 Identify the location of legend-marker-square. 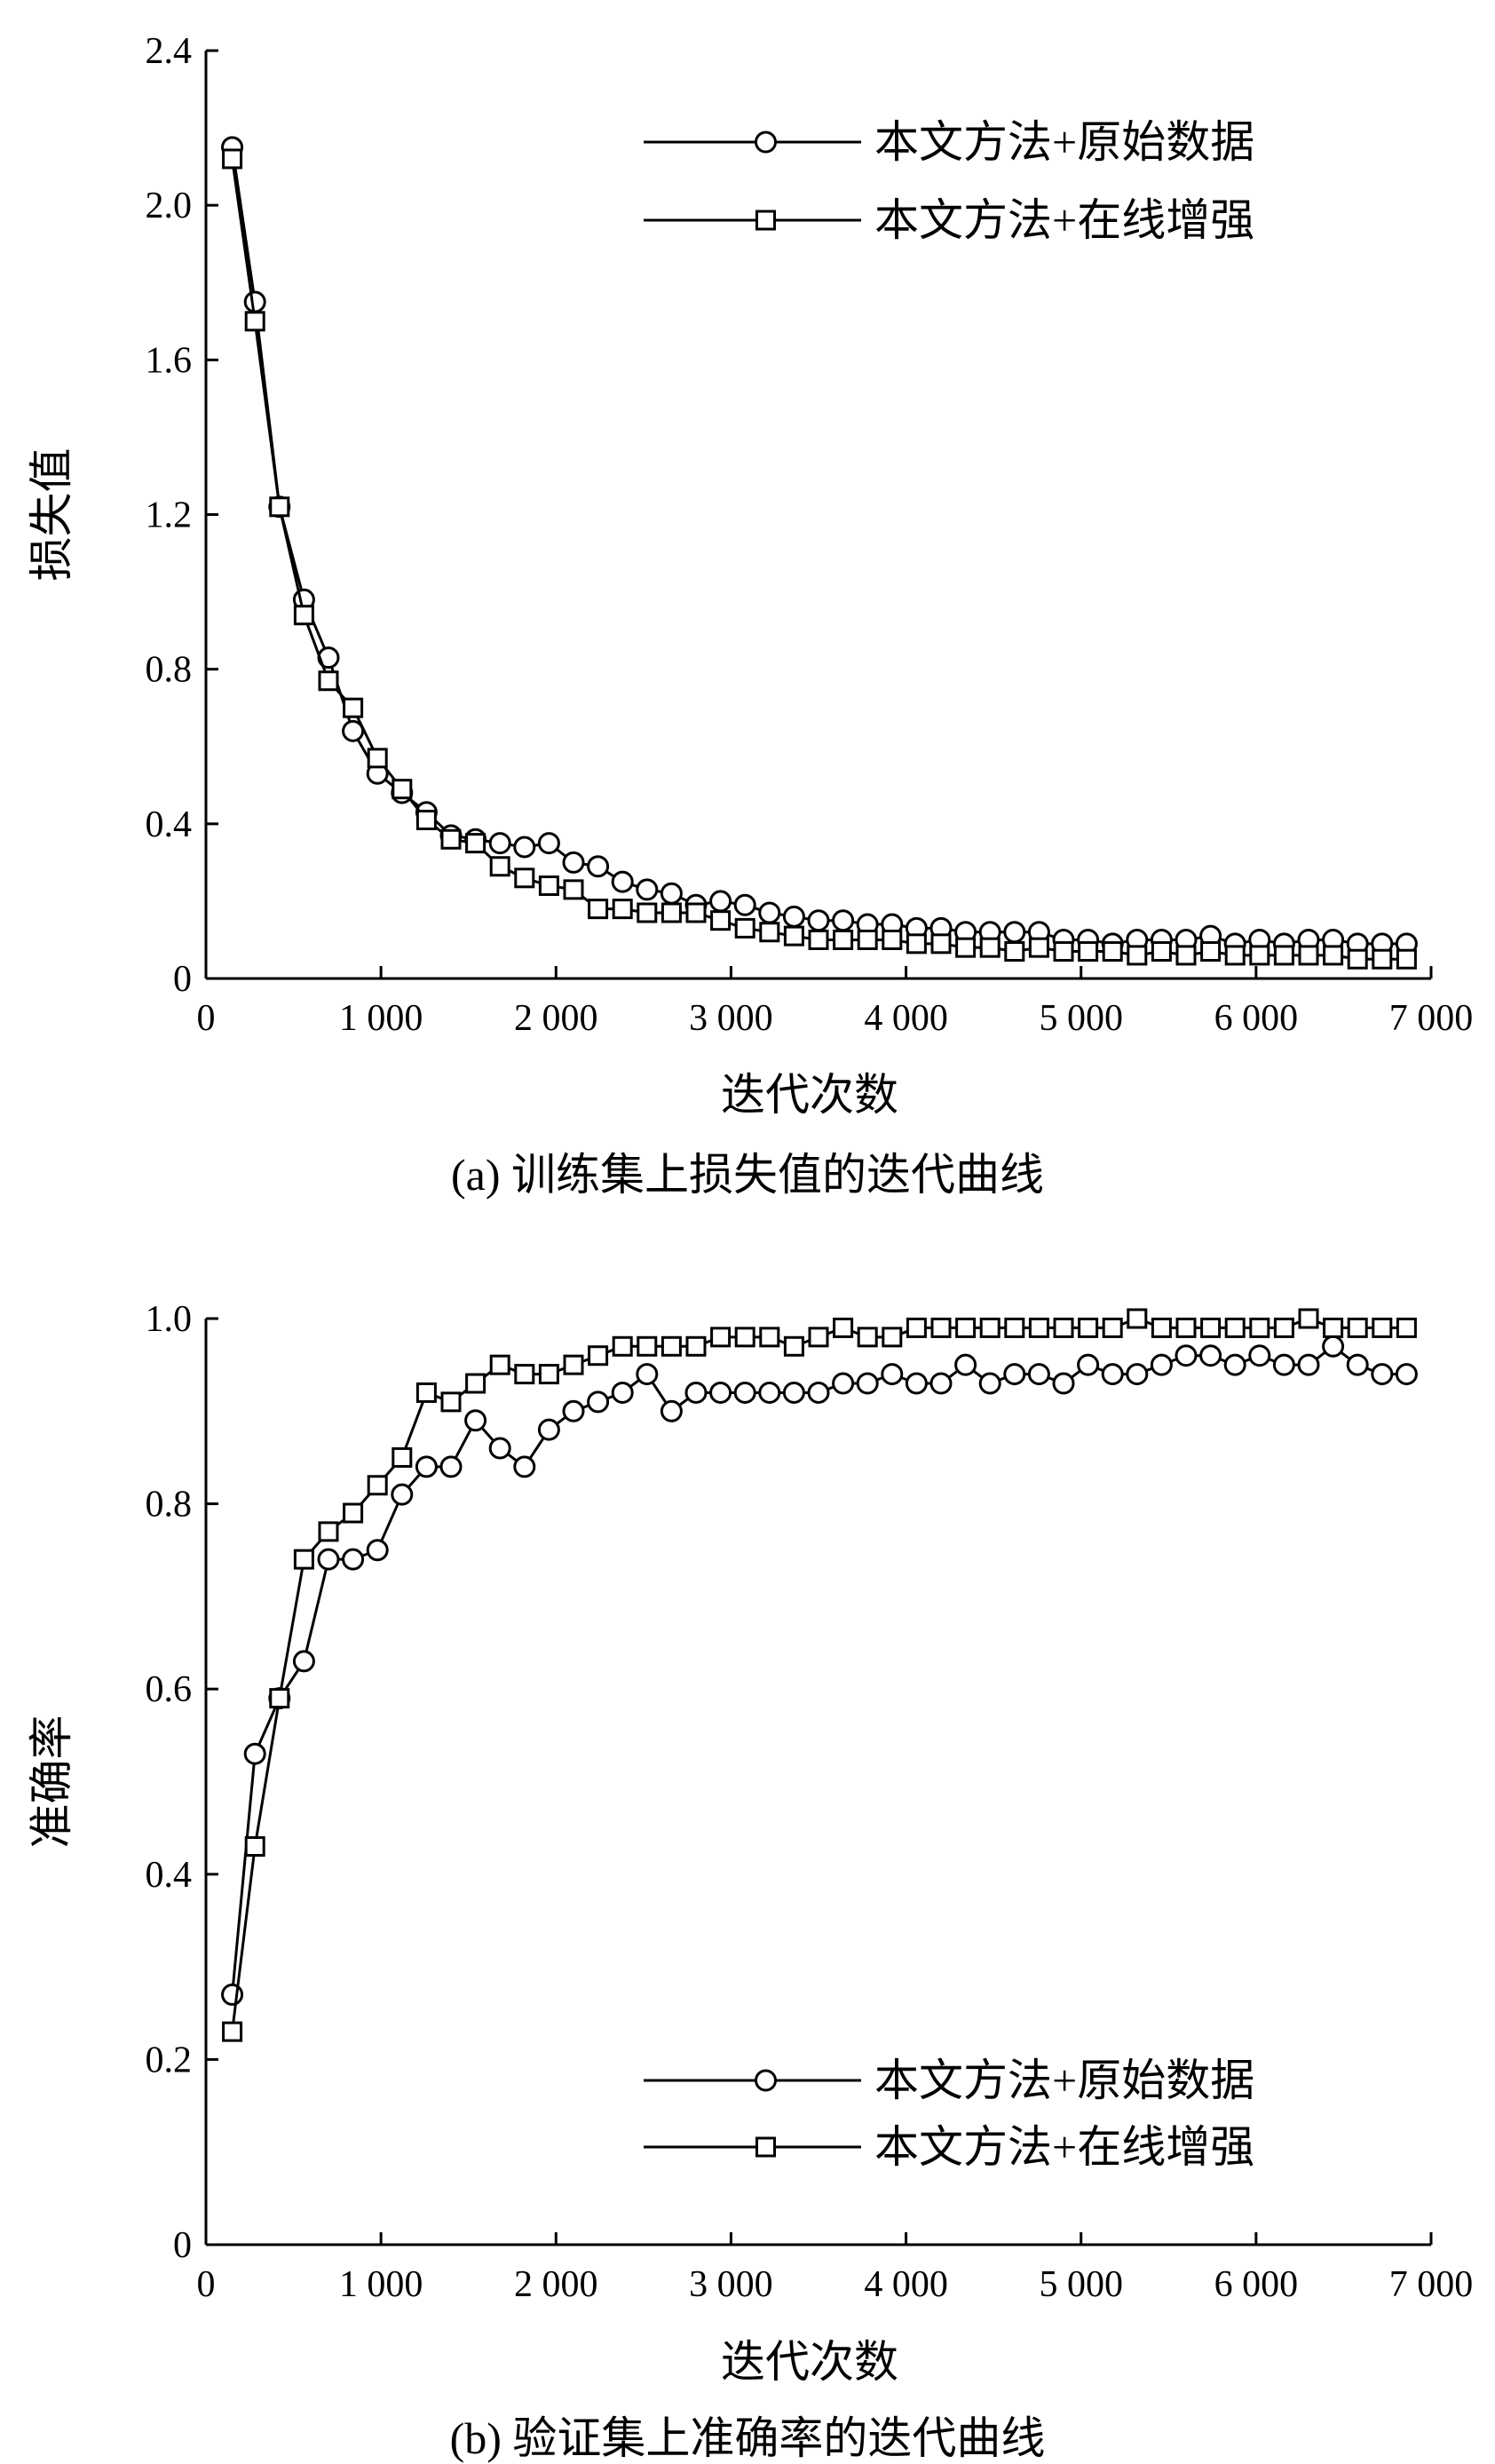
(765, 221).